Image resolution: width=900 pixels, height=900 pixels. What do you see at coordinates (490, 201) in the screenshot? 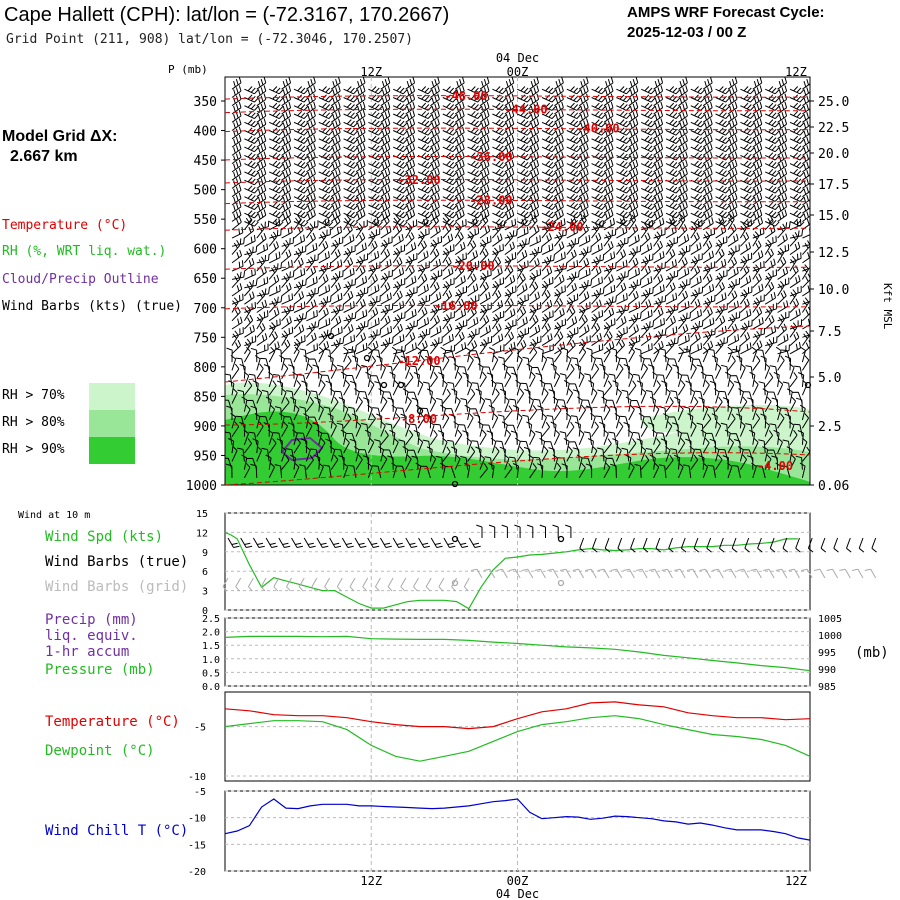
I see `temp-contour-label: -28.00` at bounding box center [490, 201].